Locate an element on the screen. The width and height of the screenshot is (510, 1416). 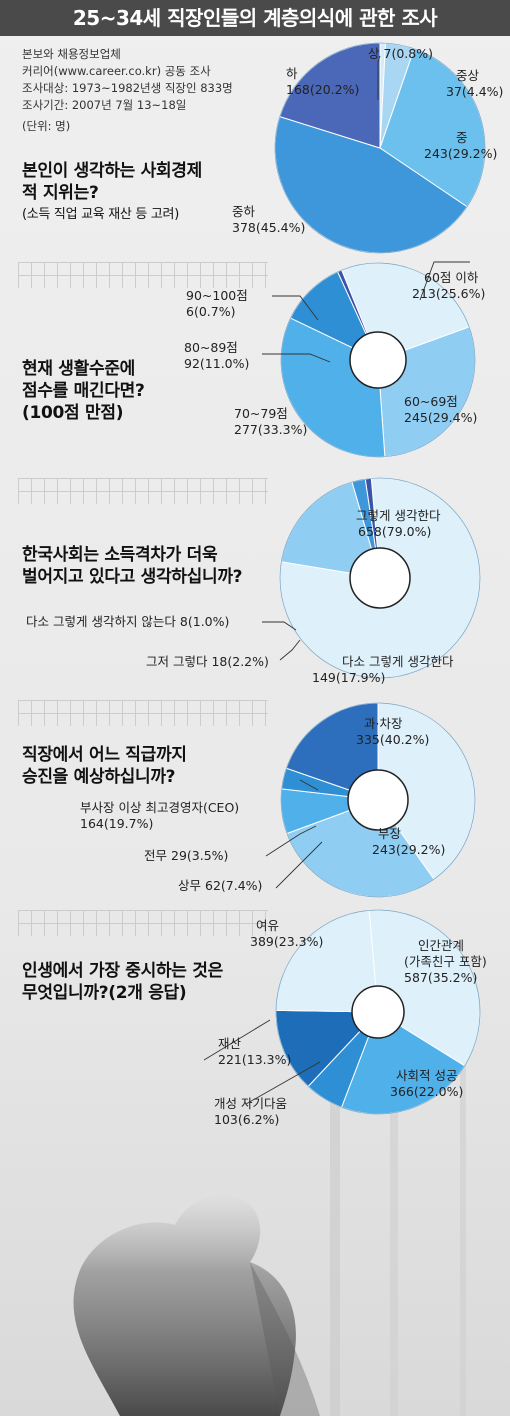
chart4-center-hole is located at coordinates (378, 800).